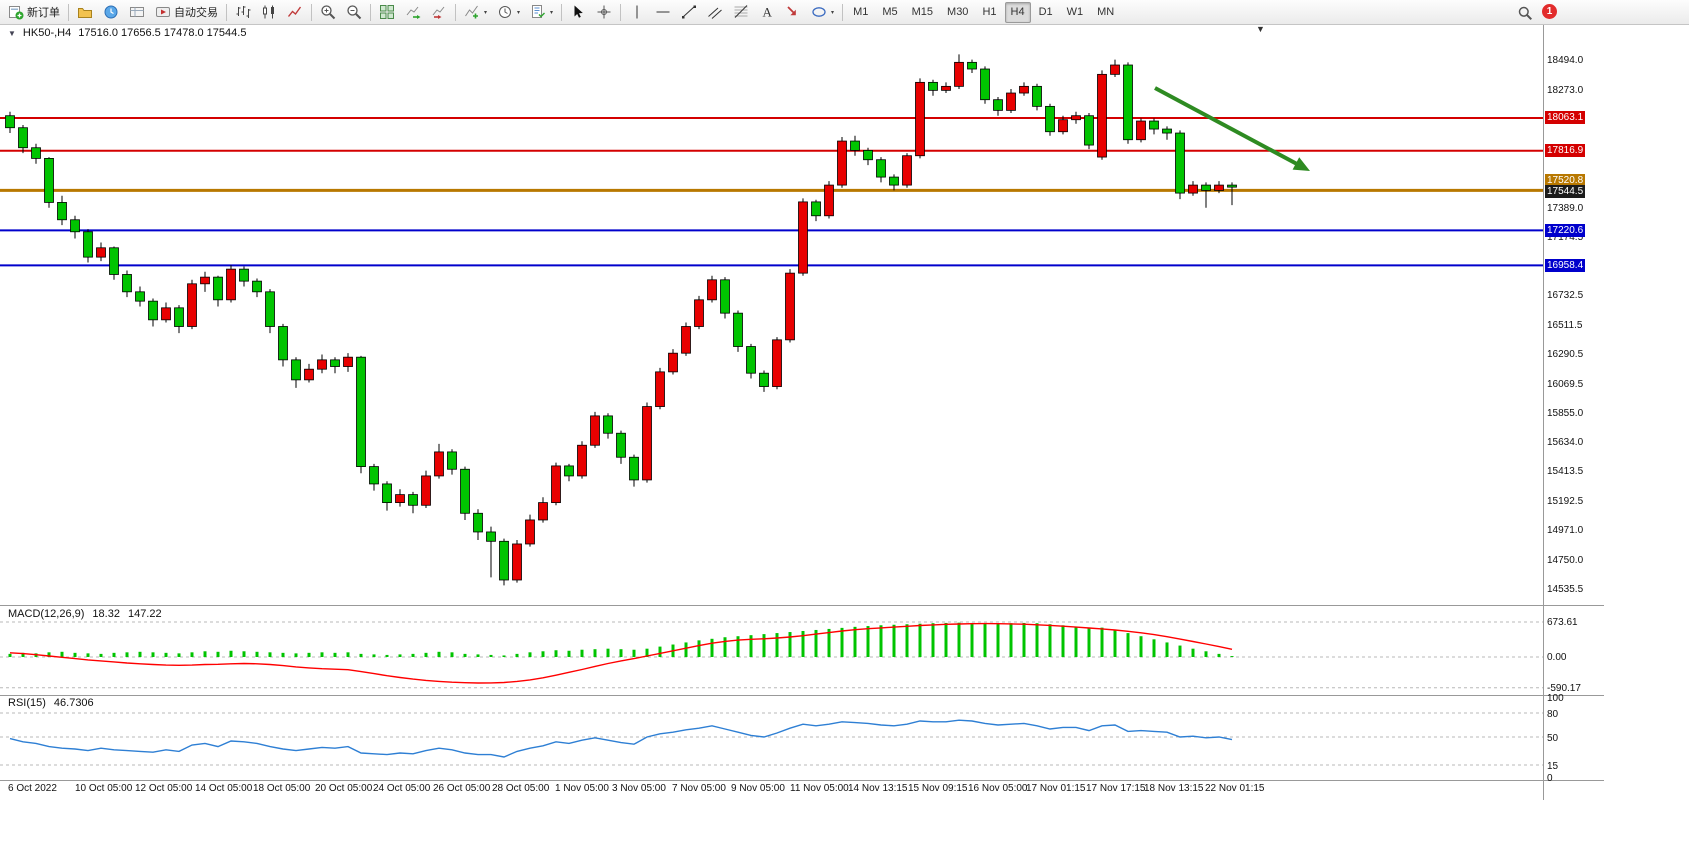  I want to click on channel-icon, so click(715, 12).